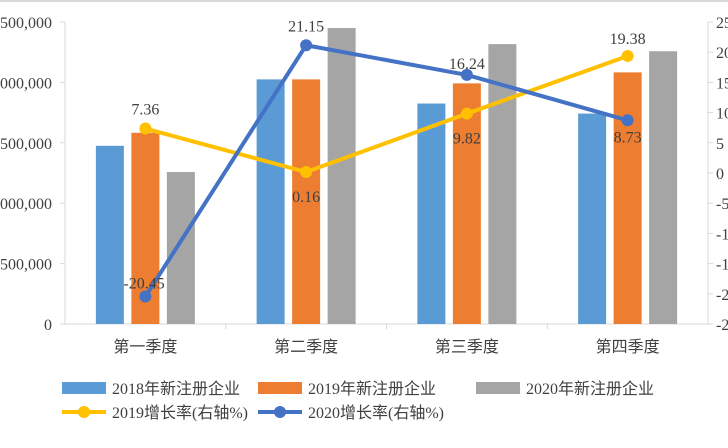 Image resolution: width=728 pixels, height=448 pixels. Describe the element at coordinates (26, 204) in the screenshot. I see `left-tick-label: 1,000,000` at that location.